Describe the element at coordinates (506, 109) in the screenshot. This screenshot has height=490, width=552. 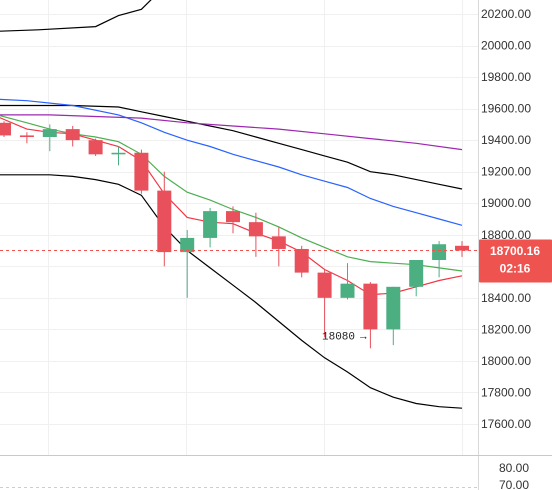
I see `price-tick-label: 19600.00` at that location.